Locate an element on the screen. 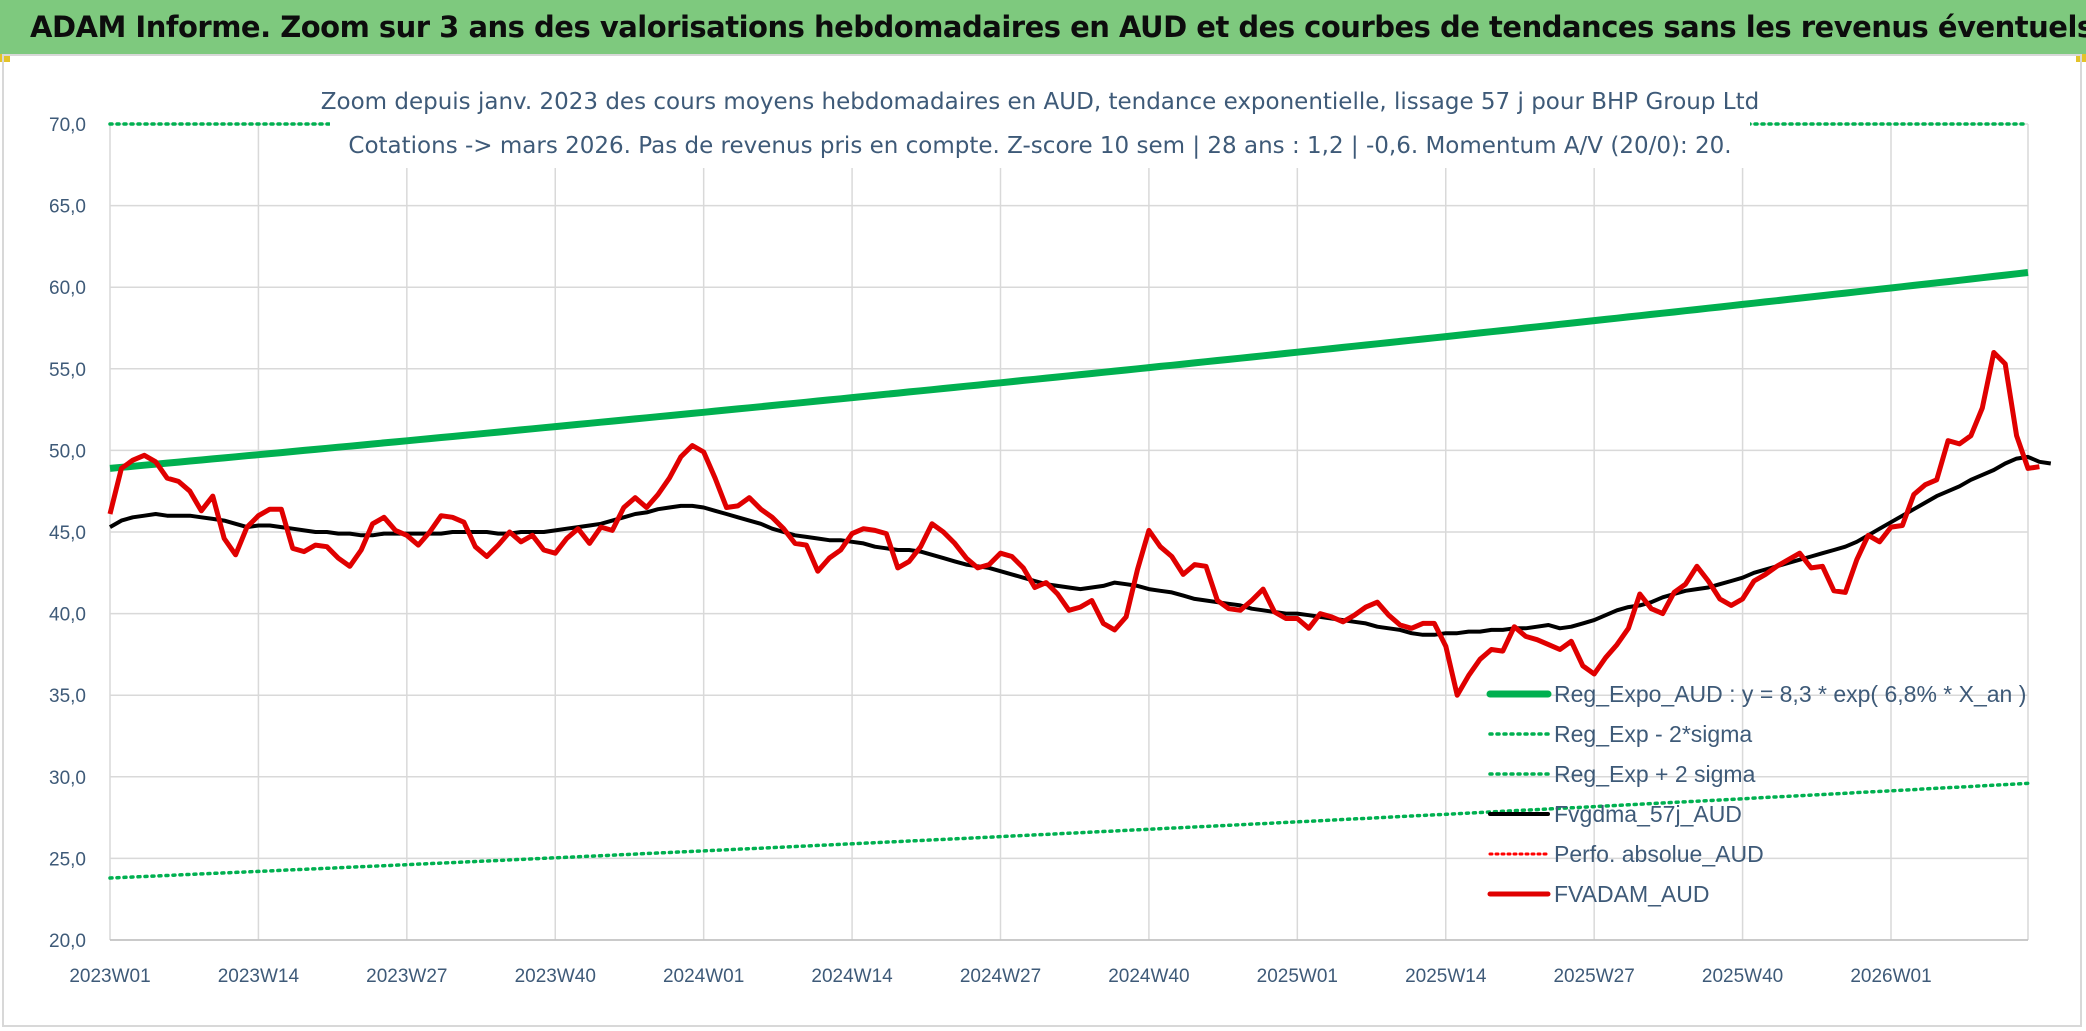  y-tick-label: 55,0 is located at coordinates (67, 370).